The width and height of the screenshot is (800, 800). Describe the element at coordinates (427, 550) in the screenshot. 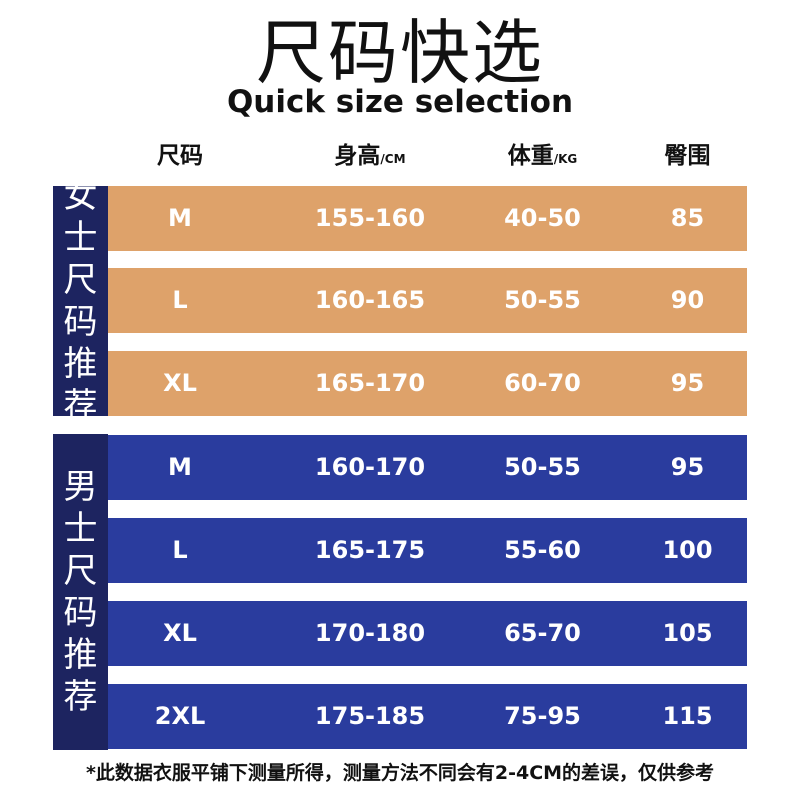

I see `men-row-l: L 165-175 55-60 100` at that location.